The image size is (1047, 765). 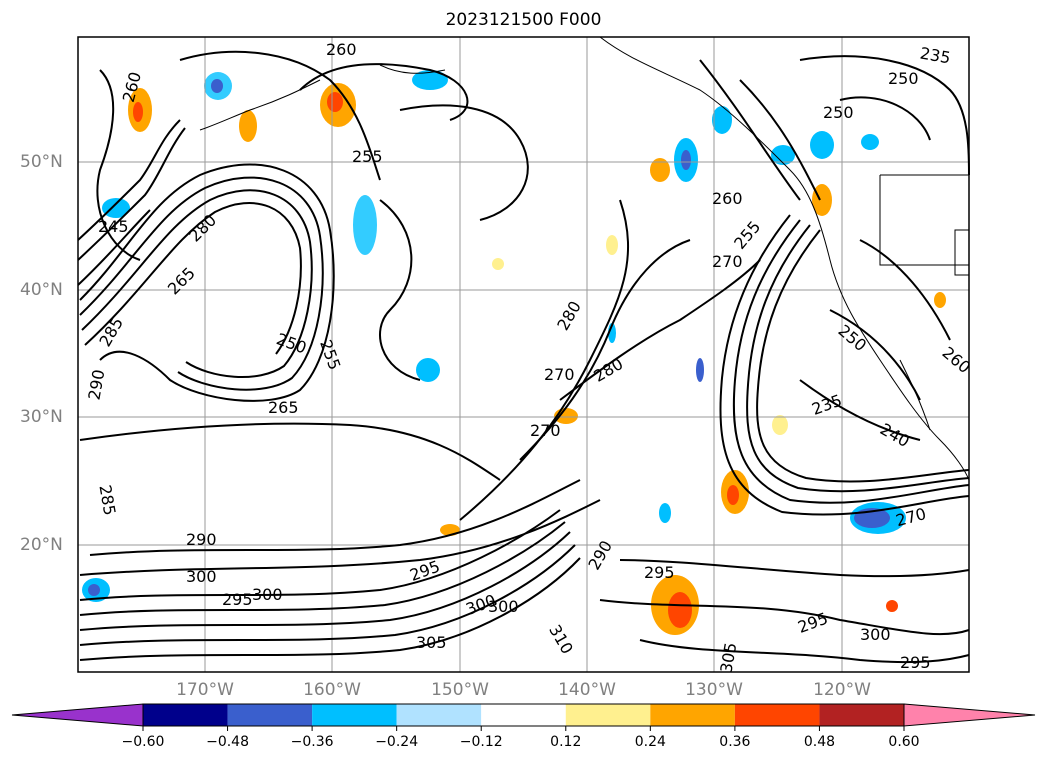 What do you see at coordinates (481, 742) in the screenshot?
I see `colorbar-tick-label: −0.12` at bounding box center [481, 742].